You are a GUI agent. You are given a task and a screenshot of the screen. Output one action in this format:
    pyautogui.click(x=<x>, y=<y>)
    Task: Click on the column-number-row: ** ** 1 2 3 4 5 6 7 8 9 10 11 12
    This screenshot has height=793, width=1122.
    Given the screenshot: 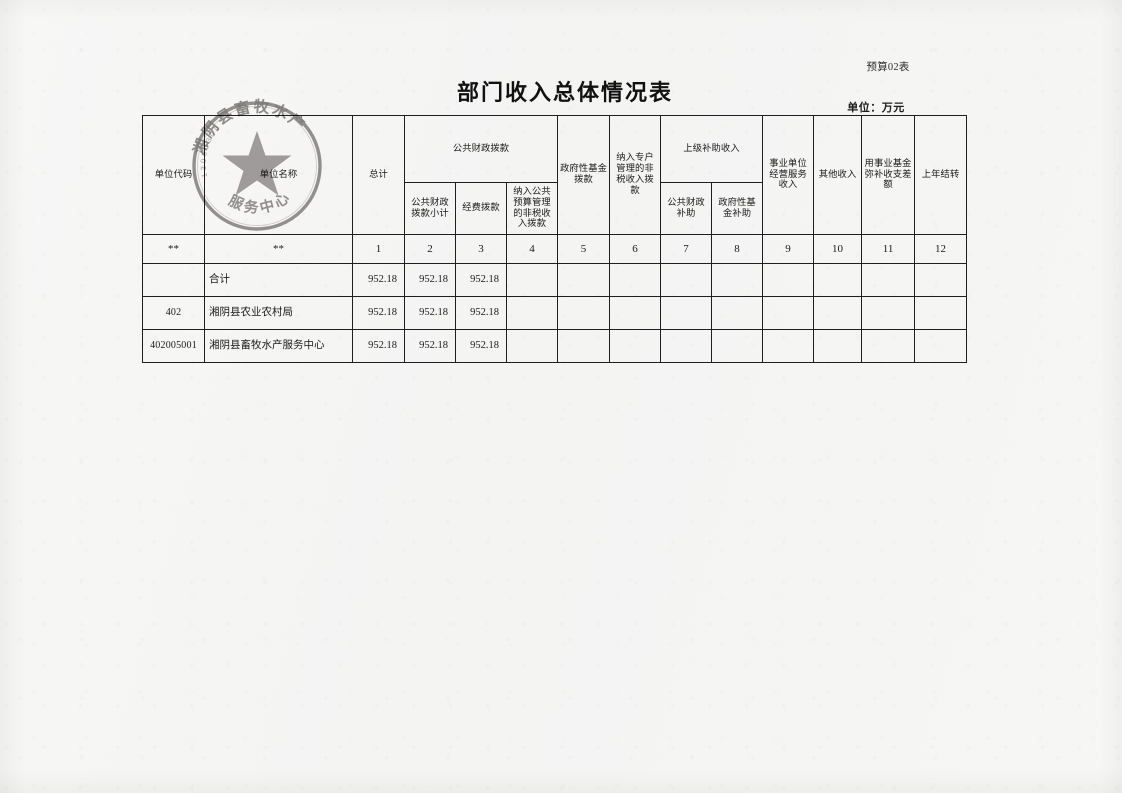 What is the action you would take?
    pyautogui.click(x=555, y=249)
    